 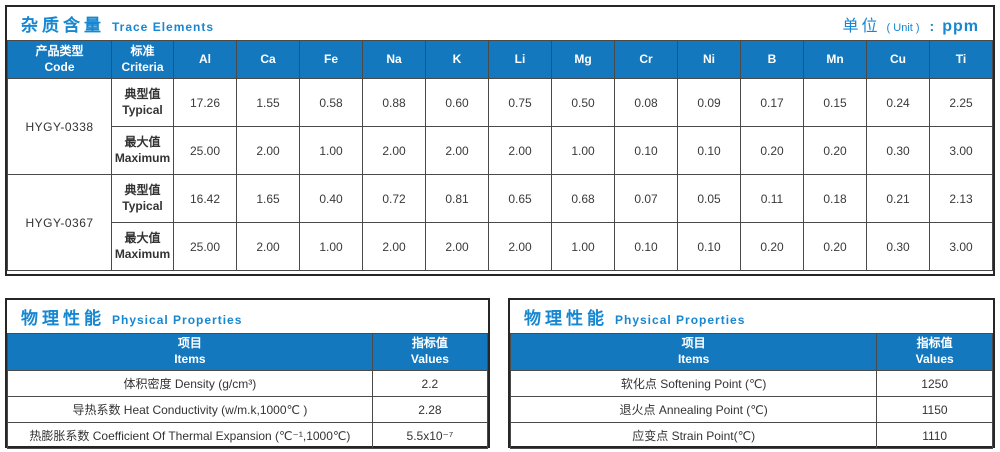 I want to click on physical-right-title-bar: 物理性能 Physical Properties, so click(x=751, y=316).